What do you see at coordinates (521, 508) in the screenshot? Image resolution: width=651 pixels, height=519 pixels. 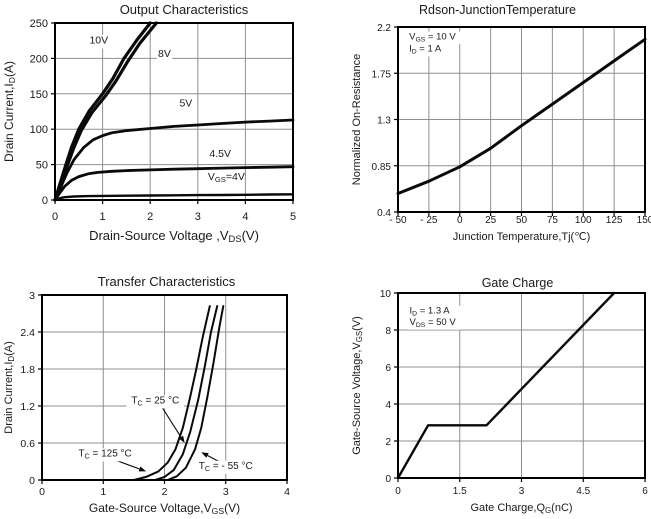 I see `x-axis-label: Gate Charge,QG(nC)` at bounding box center [521, 508].